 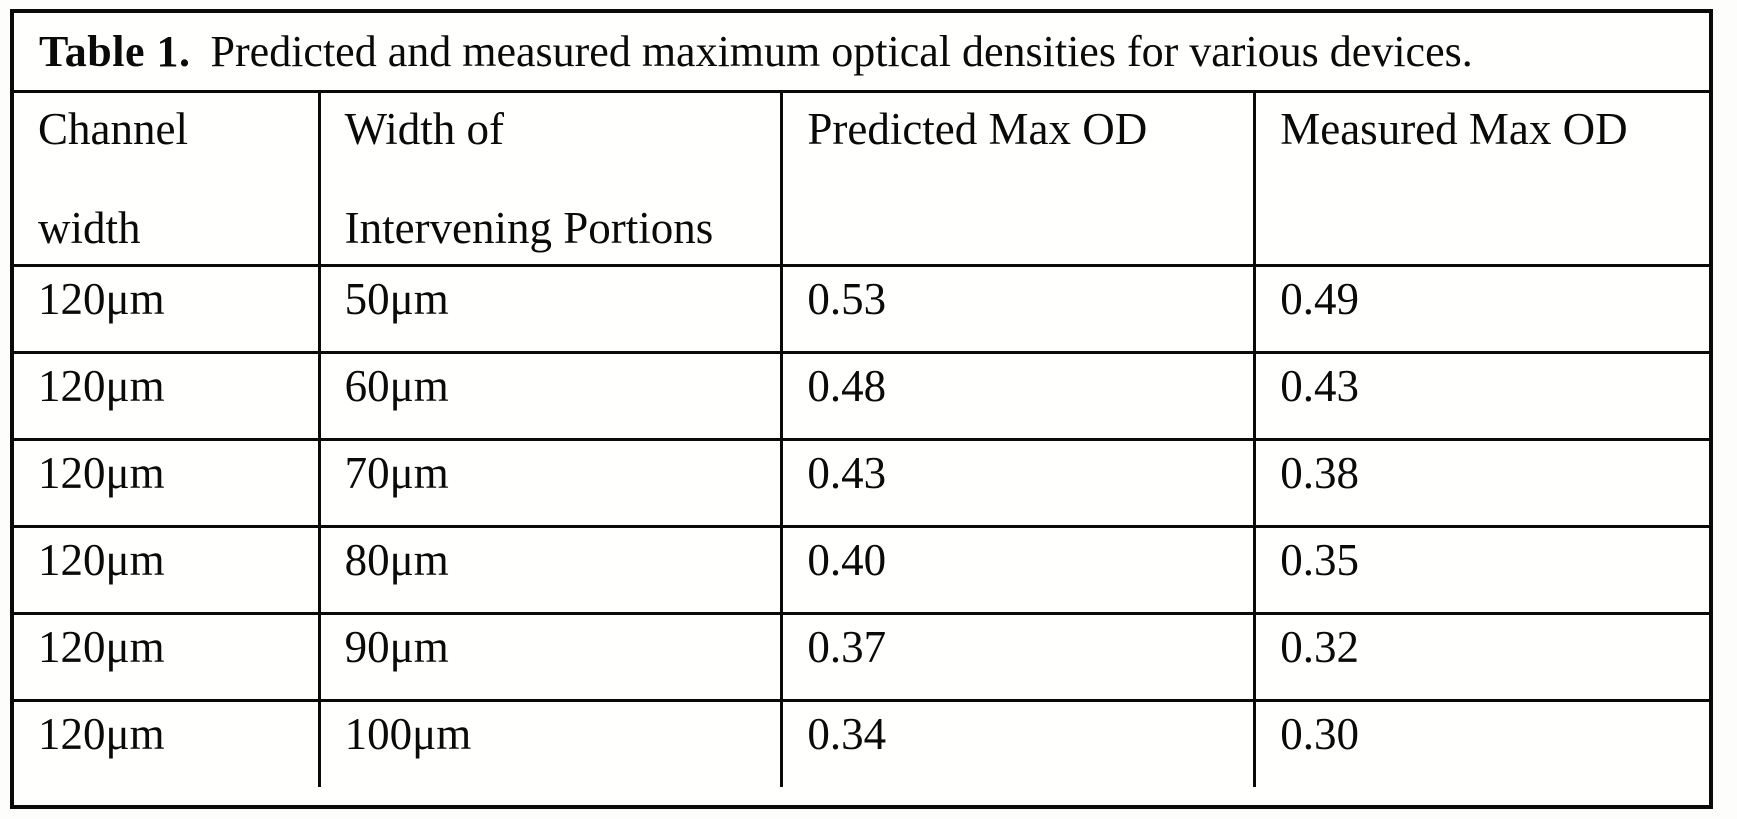 What do you see at coordinates (115, 51) in the screenshot?
I see `table-caption-label: Table 1.` at bounding box center [115, 51].